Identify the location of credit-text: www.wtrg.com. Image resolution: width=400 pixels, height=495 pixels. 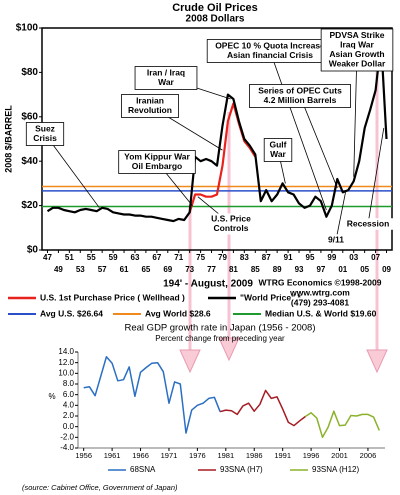
(319, 292).